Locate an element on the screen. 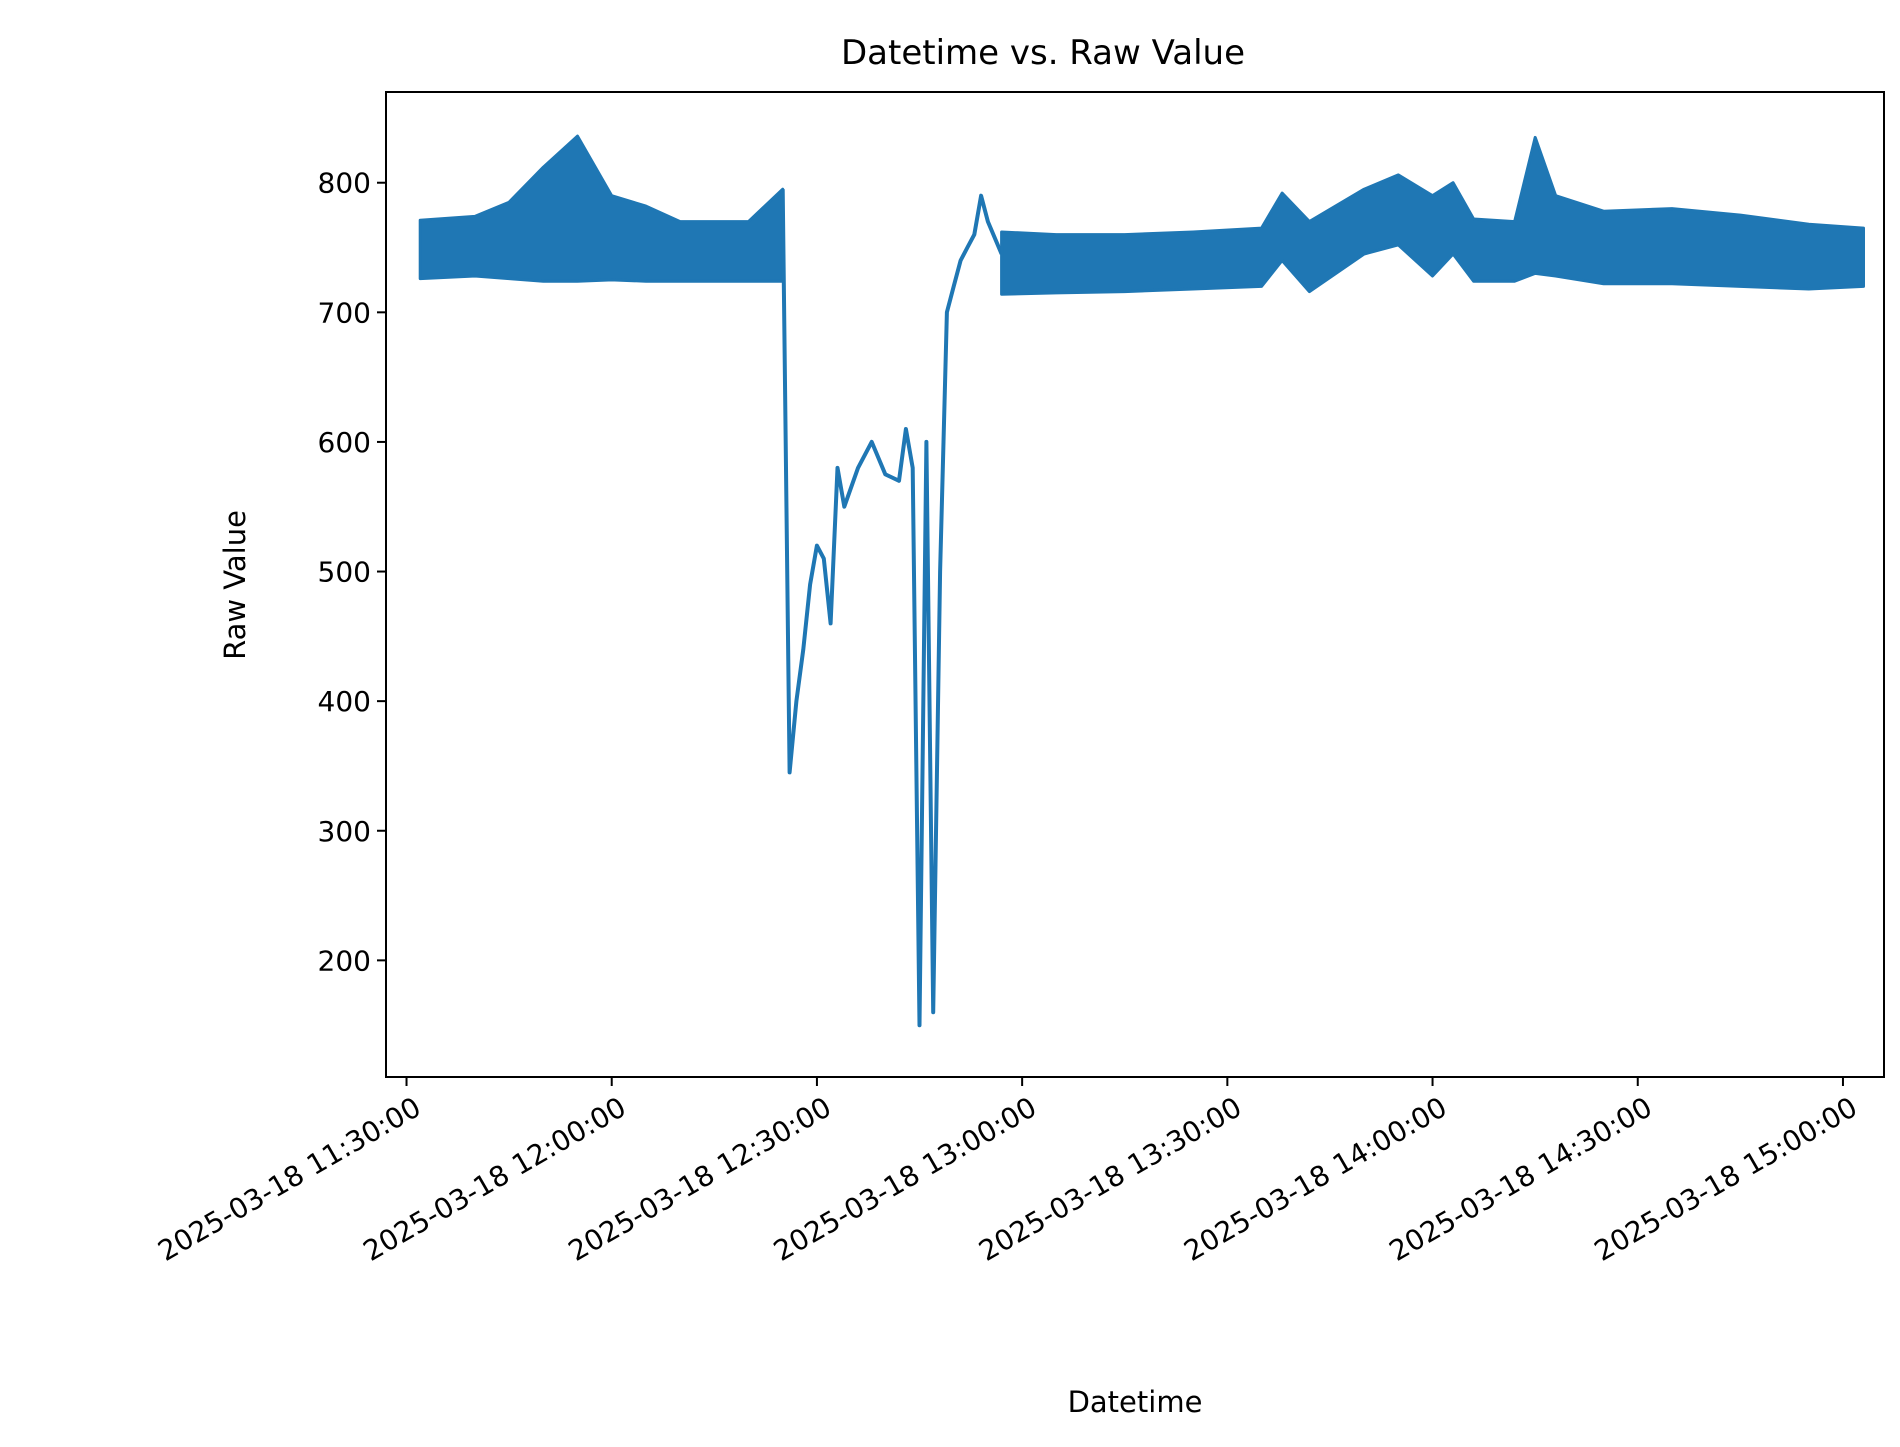 The image size is (1900, 1447). y-axis: 200 300 400 500 600 700 800 is located at coordinates (352, 572).